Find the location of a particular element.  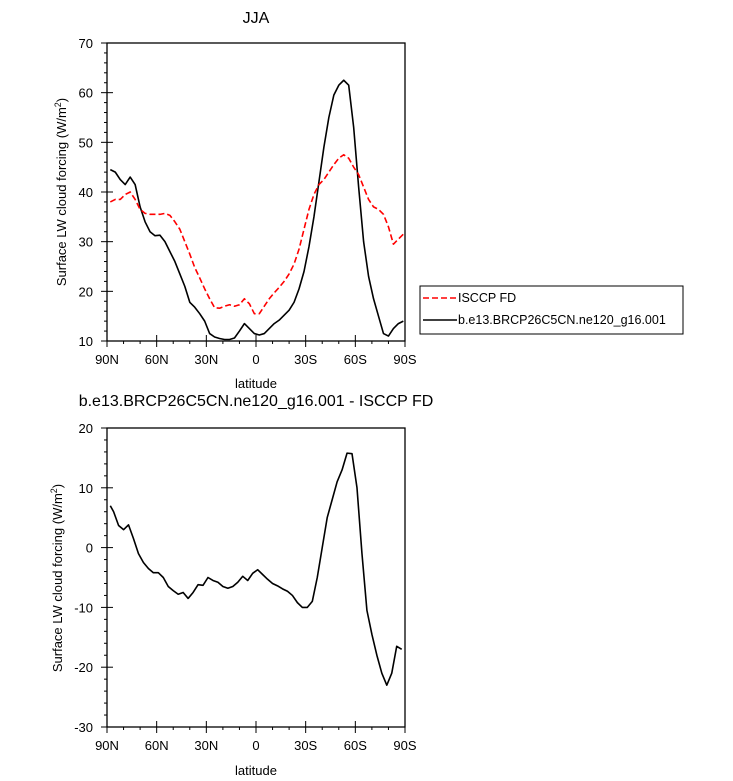

y-tick-label: -20 is located at coordinates (83, 667).